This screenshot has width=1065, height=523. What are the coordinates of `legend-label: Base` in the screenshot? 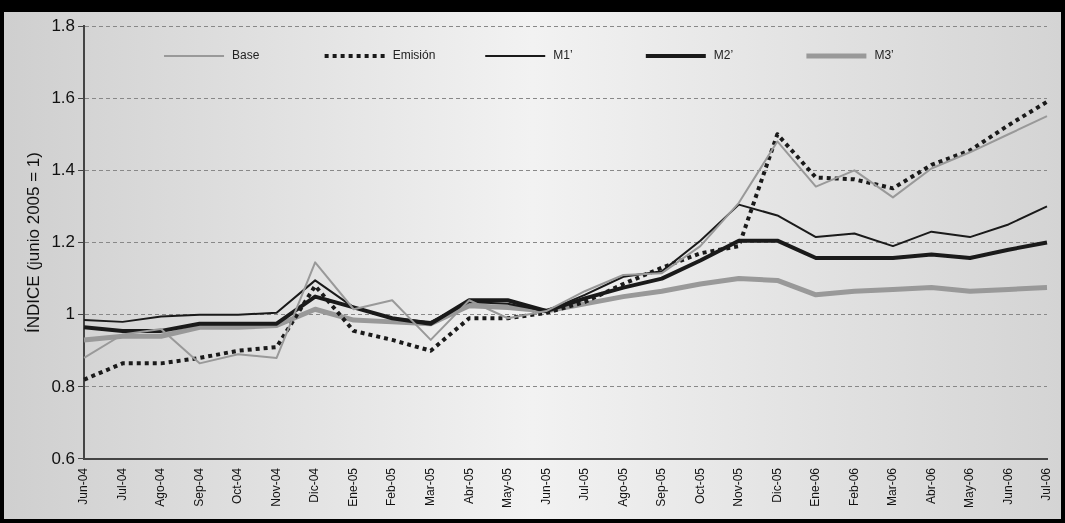 It's located at (246, 55).